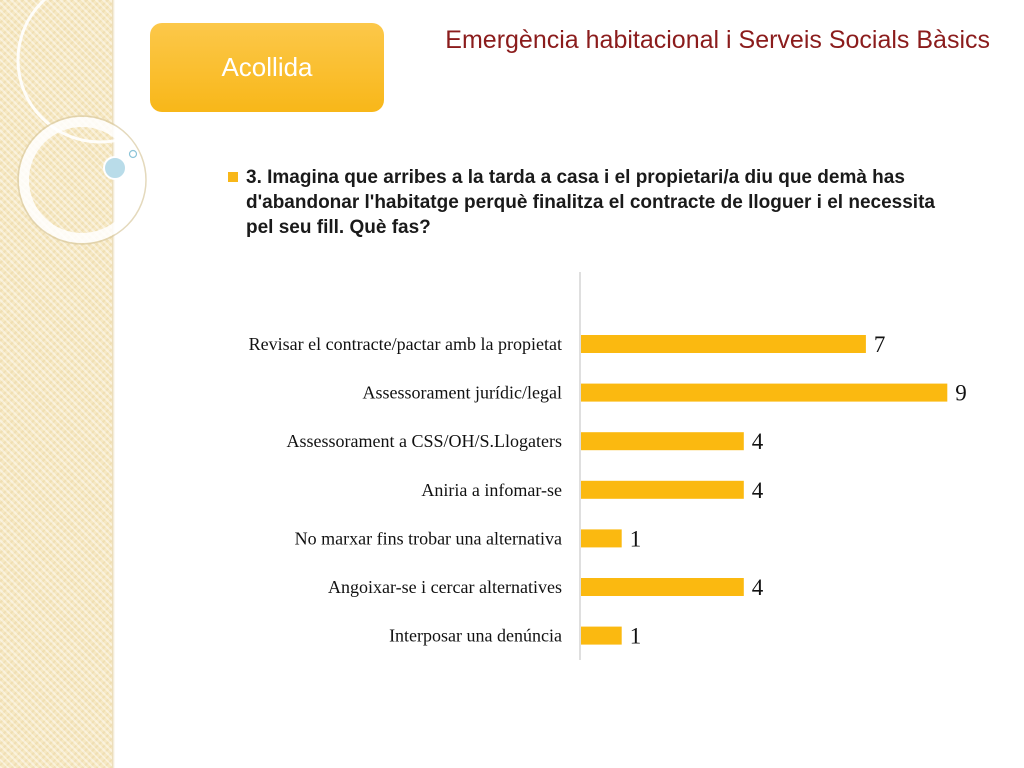  I want to click on category-label-7: Interposar una denúncia, so click(475, 636).